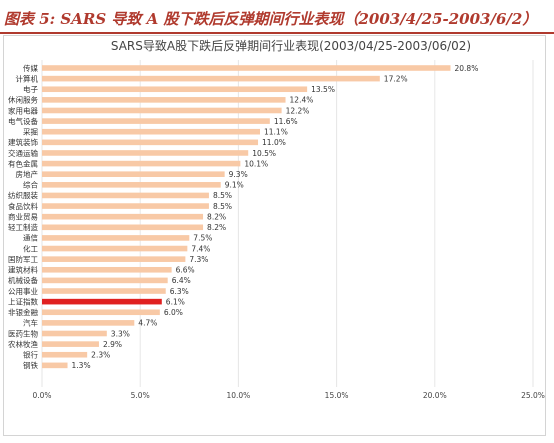 This screenshot has width=554, height=443. Describe the element at coordinates (23, 142) in the screenshot. I see `category-label: 建筑装饰` at that location.